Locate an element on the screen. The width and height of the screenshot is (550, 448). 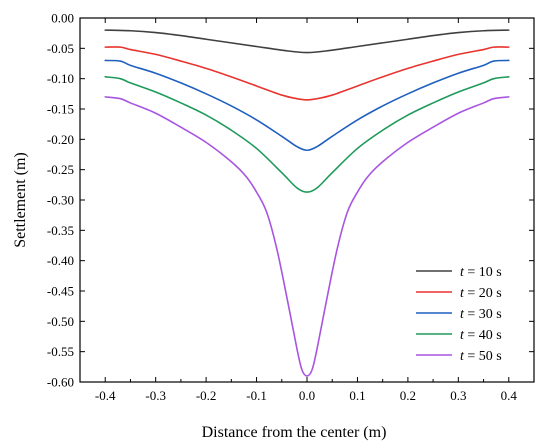
y-tick-label: -0.40 is located at coordinates (60, 260).